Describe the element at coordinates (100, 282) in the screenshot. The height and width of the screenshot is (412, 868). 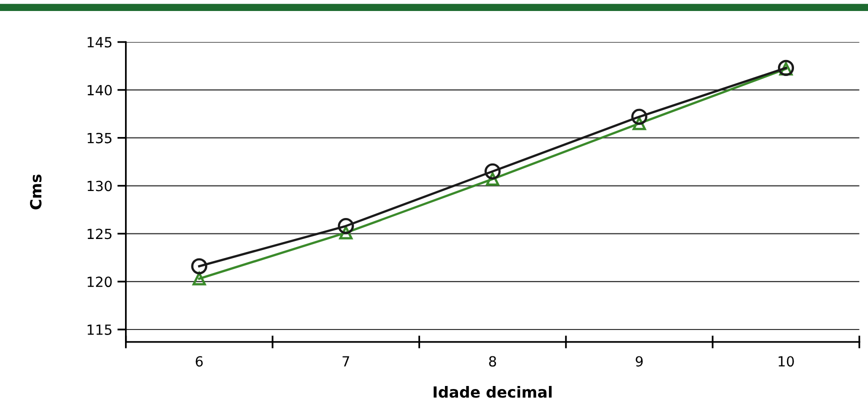
I see `y-tick-label: 120` at that location.